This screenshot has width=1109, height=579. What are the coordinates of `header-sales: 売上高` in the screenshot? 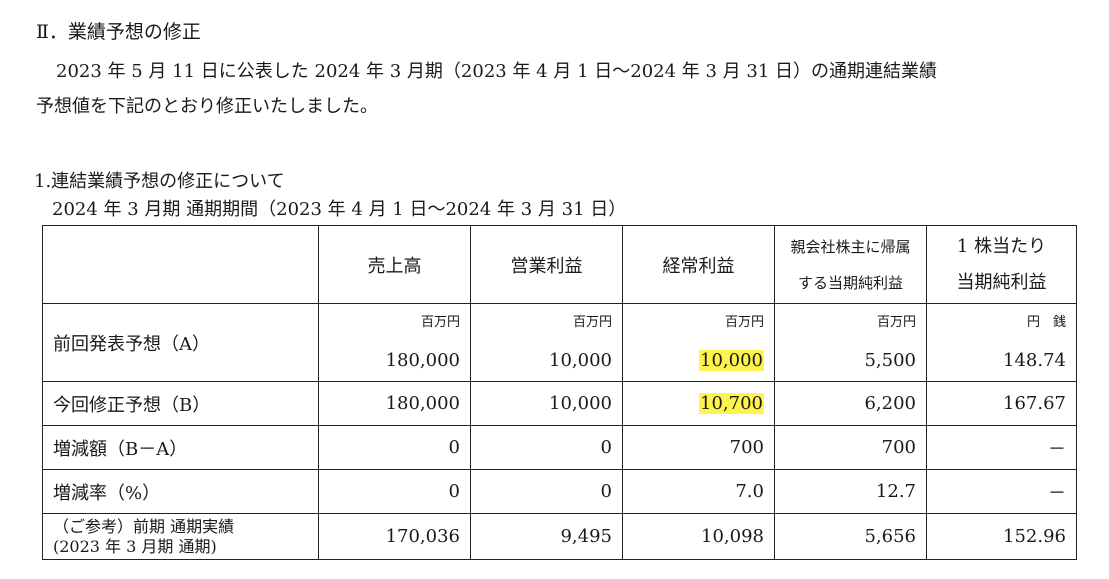 It's located at (394, 264).